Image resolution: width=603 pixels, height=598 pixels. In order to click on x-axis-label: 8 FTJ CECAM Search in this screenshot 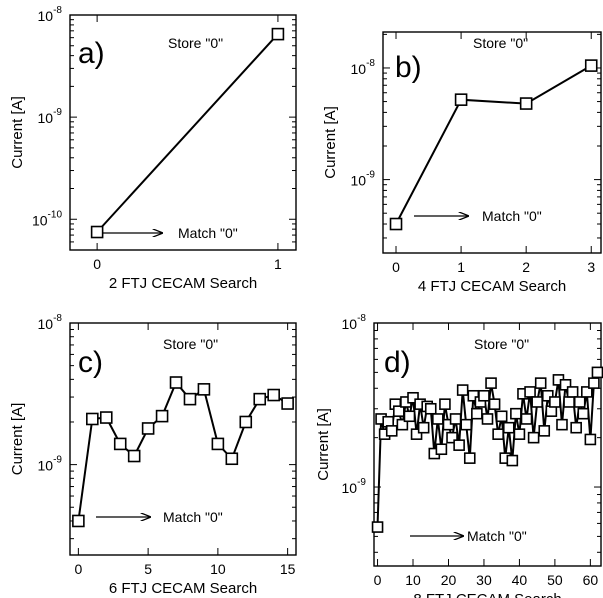, I will do `click(487, 594)`.